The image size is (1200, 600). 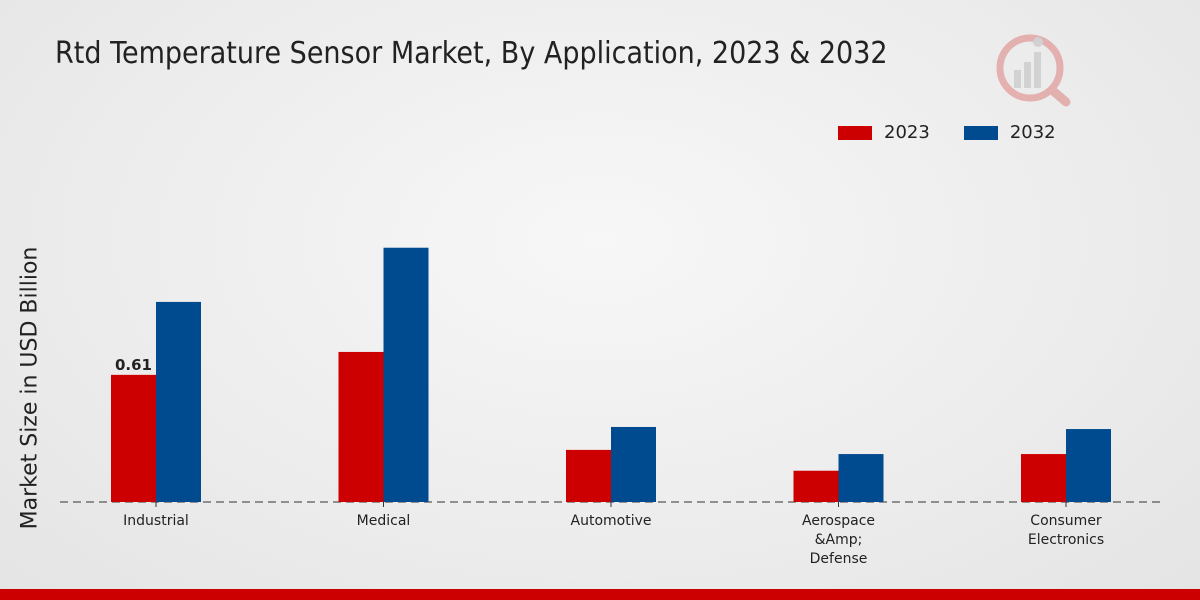 What do you see at coordinates (611, 521) in the screenshot?
I see `x-tick-label: Automotive` at bounding box center [611, 521].